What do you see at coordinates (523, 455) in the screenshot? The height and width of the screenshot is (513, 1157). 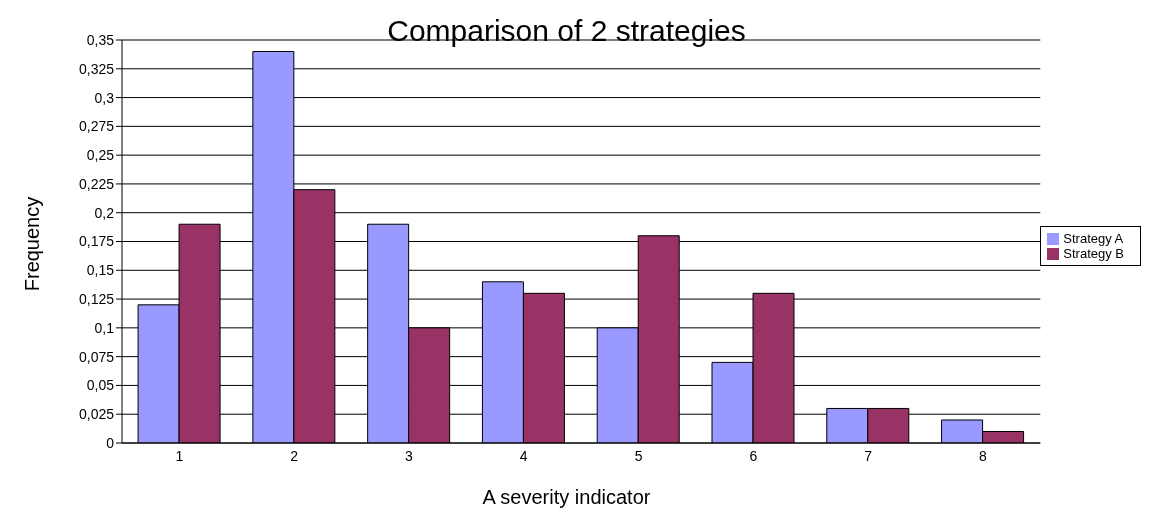 I see `x-tick-label: 4` at bounding box center [523, 455].